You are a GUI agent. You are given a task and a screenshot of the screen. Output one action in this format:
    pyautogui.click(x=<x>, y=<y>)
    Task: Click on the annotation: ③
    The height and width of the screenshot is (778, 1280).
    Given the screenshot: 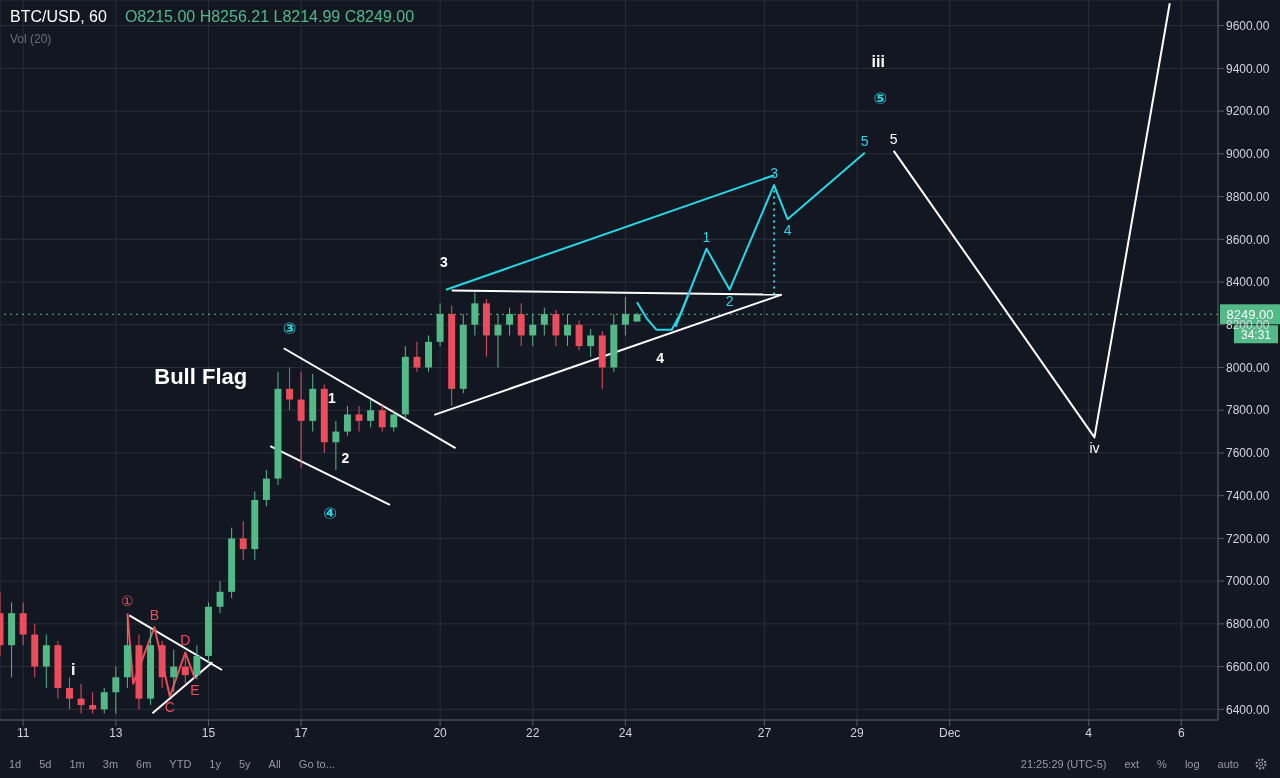 What is the action you would take?
    pyautogui.click(x=289, y=328)
    